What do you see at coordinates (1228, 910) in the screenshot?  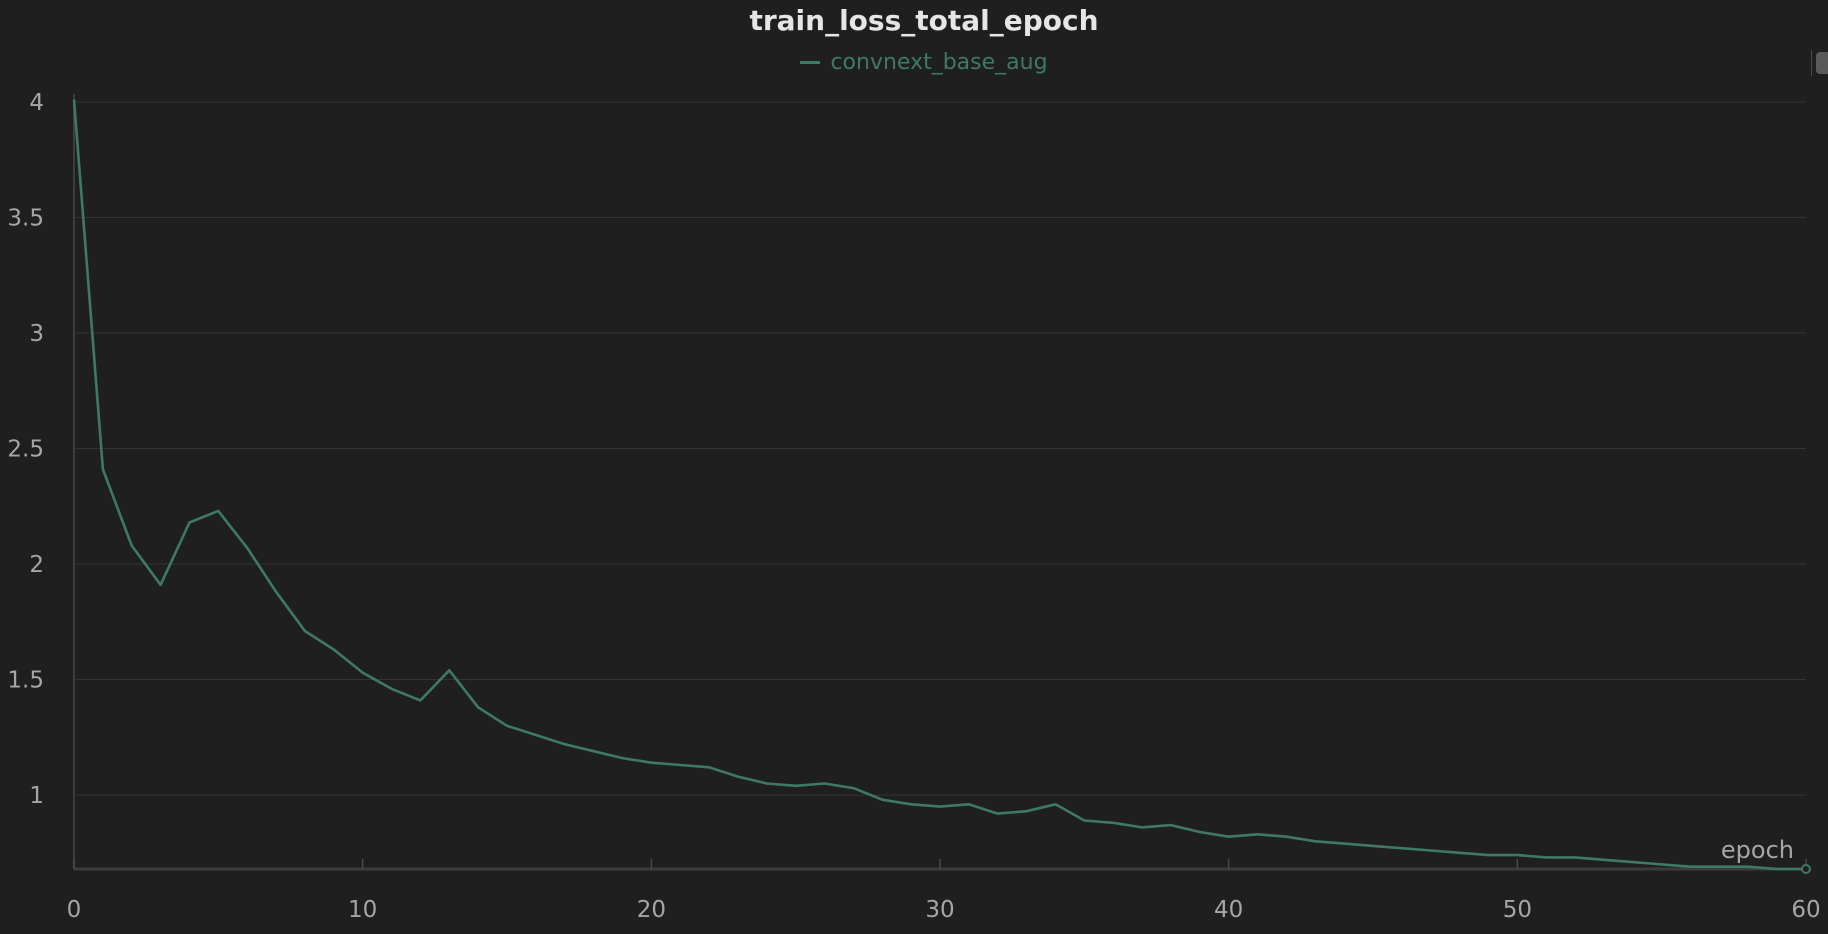 I see `x-tick-label: 40` at bounding box center [1228, 910].